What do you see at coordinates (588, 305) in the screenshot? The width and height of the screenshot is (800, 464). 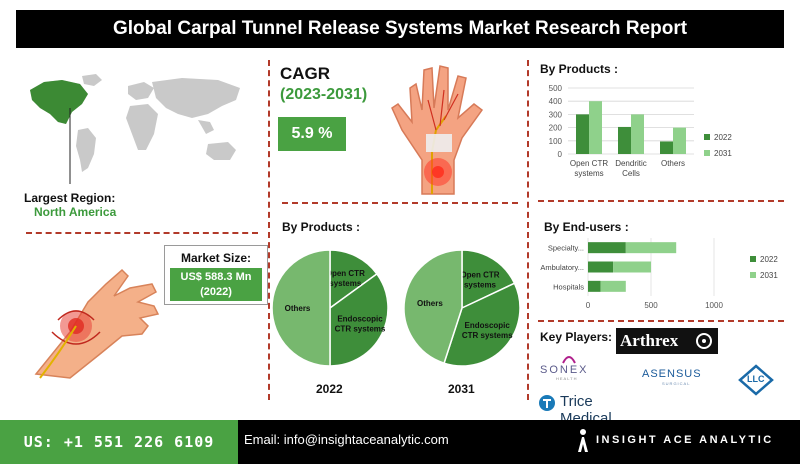 I see `x-tick-label: 0` at bounding box center [588, 305].